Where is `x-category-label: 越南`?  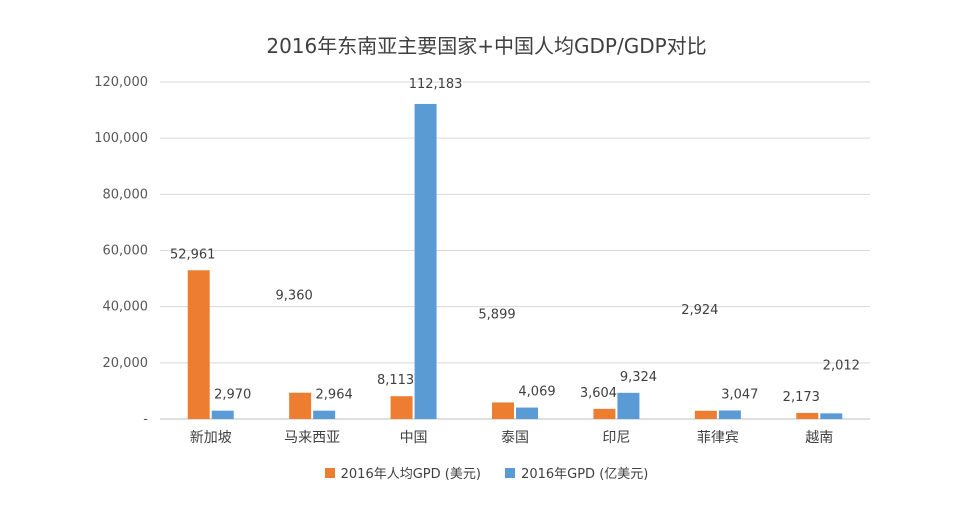
x-category-label: 越南 is located at coordinates (819, 438).